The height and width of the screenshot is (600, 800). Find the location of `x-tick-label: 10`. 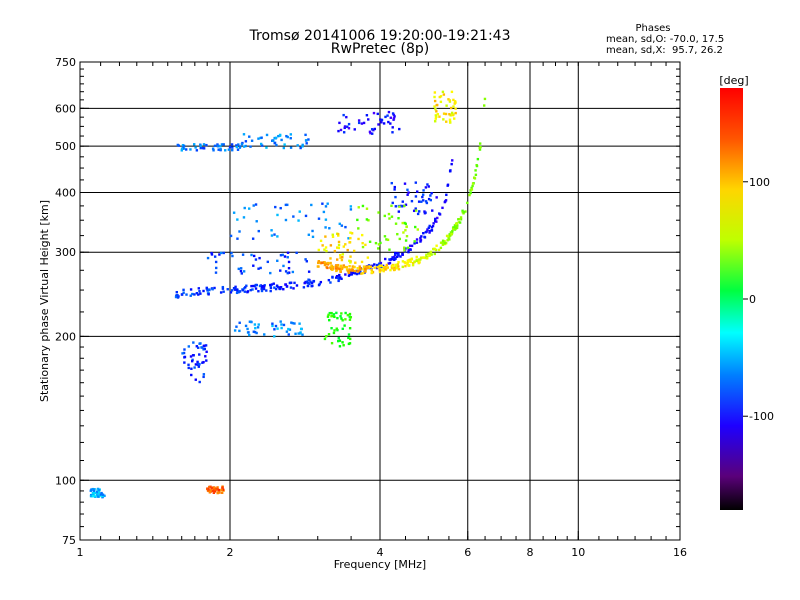

x-tick-label: 10 is located at coordinates (578, 552).